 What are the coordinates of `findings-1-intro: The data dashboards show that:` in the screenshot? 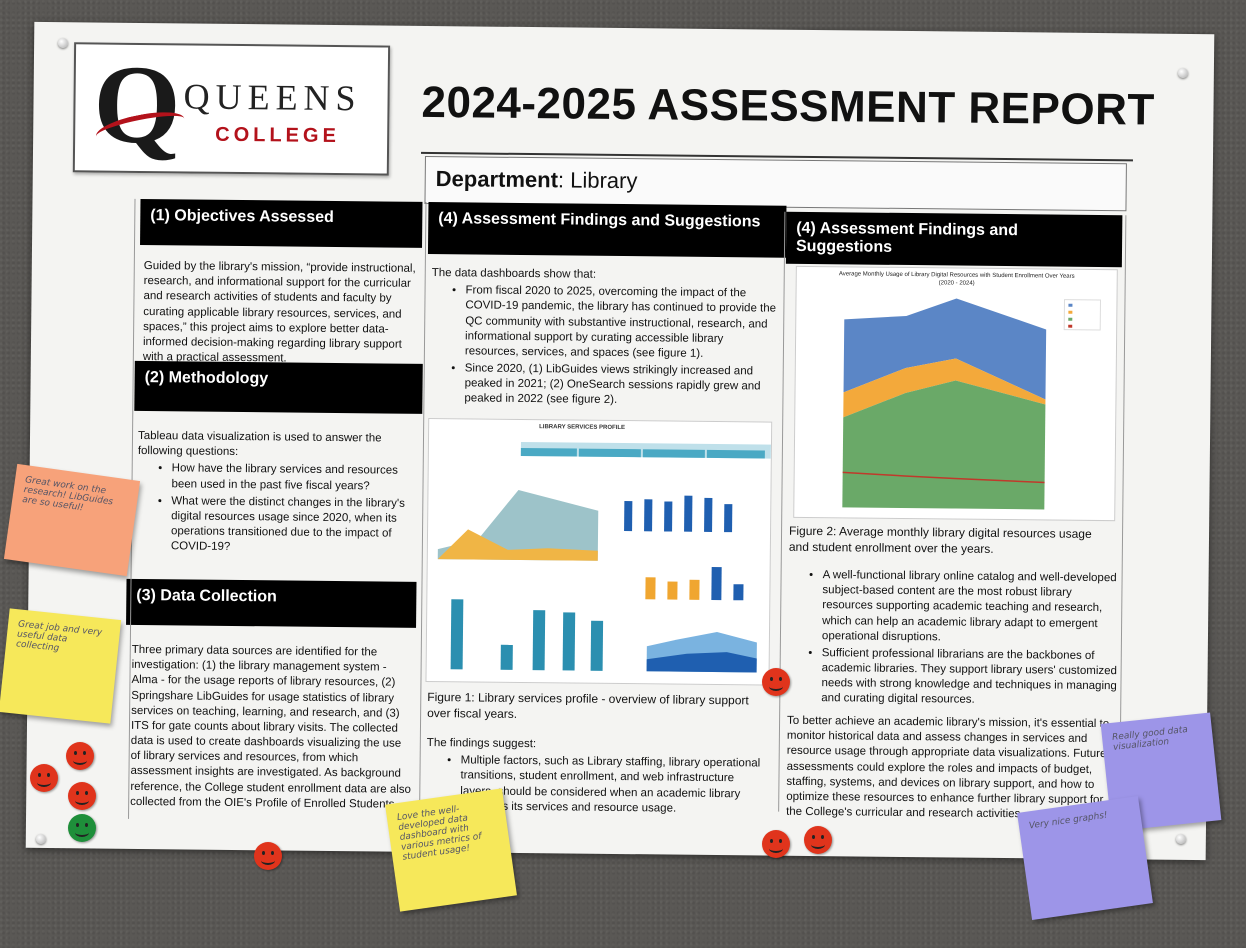 It's located at (514, 274).